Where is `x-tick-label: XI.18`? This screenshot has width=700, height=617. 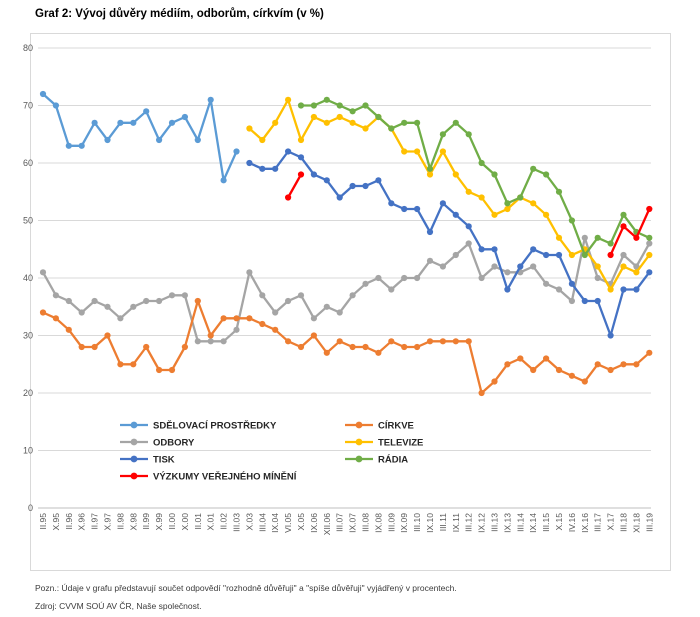
x-tick-label: XI.18 is located at coordinates (636, 523).